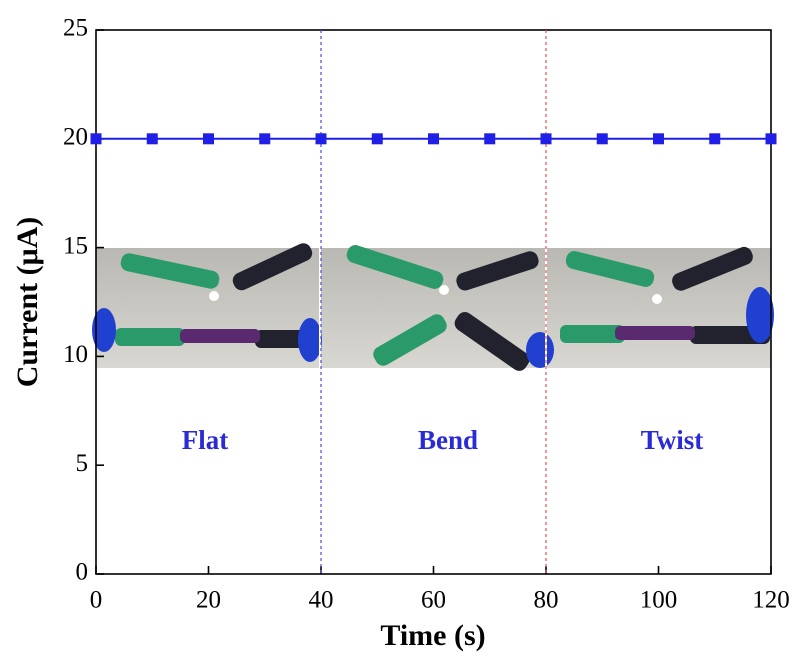 The height and width of the screenshot is (661, 799). Describe the element at coordinates (82, 463) in the screenshot. I see `y-tick-label: 5` at that location.